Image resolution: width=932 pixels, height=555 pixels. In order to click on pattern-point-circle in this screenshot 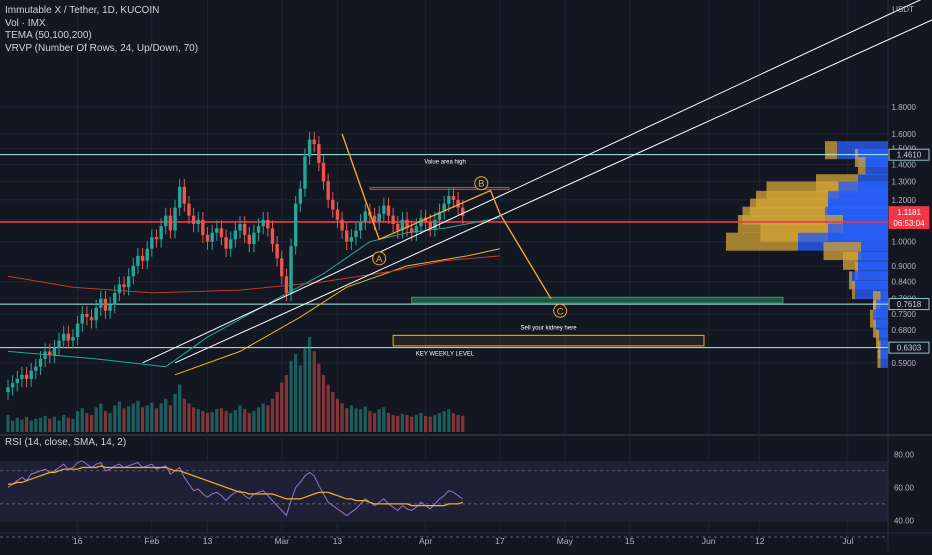, I will do `click(560, 310)`.